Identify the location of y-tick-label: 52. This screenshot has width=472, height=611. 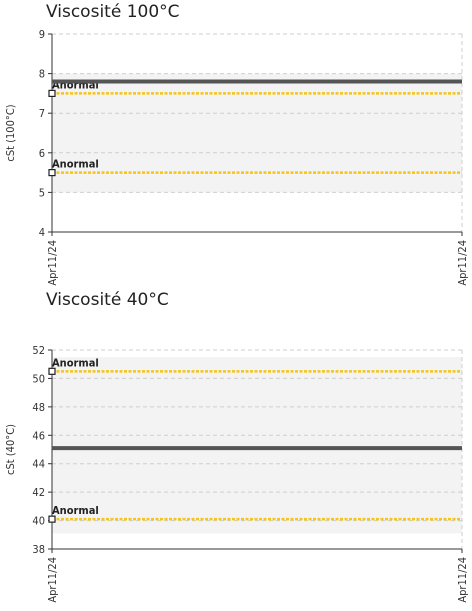
(38, 350).